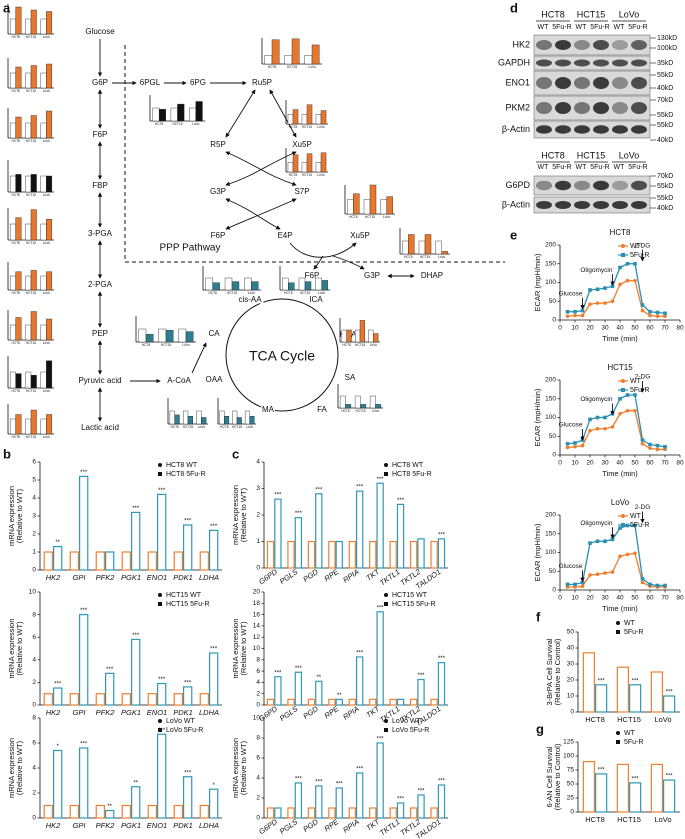 The width and height of the screenshot is (685, 839). What do you see at coordinates (215, 379) in the screenshot?
I see `metabolite: OAA` at bounding box center [215, 379].